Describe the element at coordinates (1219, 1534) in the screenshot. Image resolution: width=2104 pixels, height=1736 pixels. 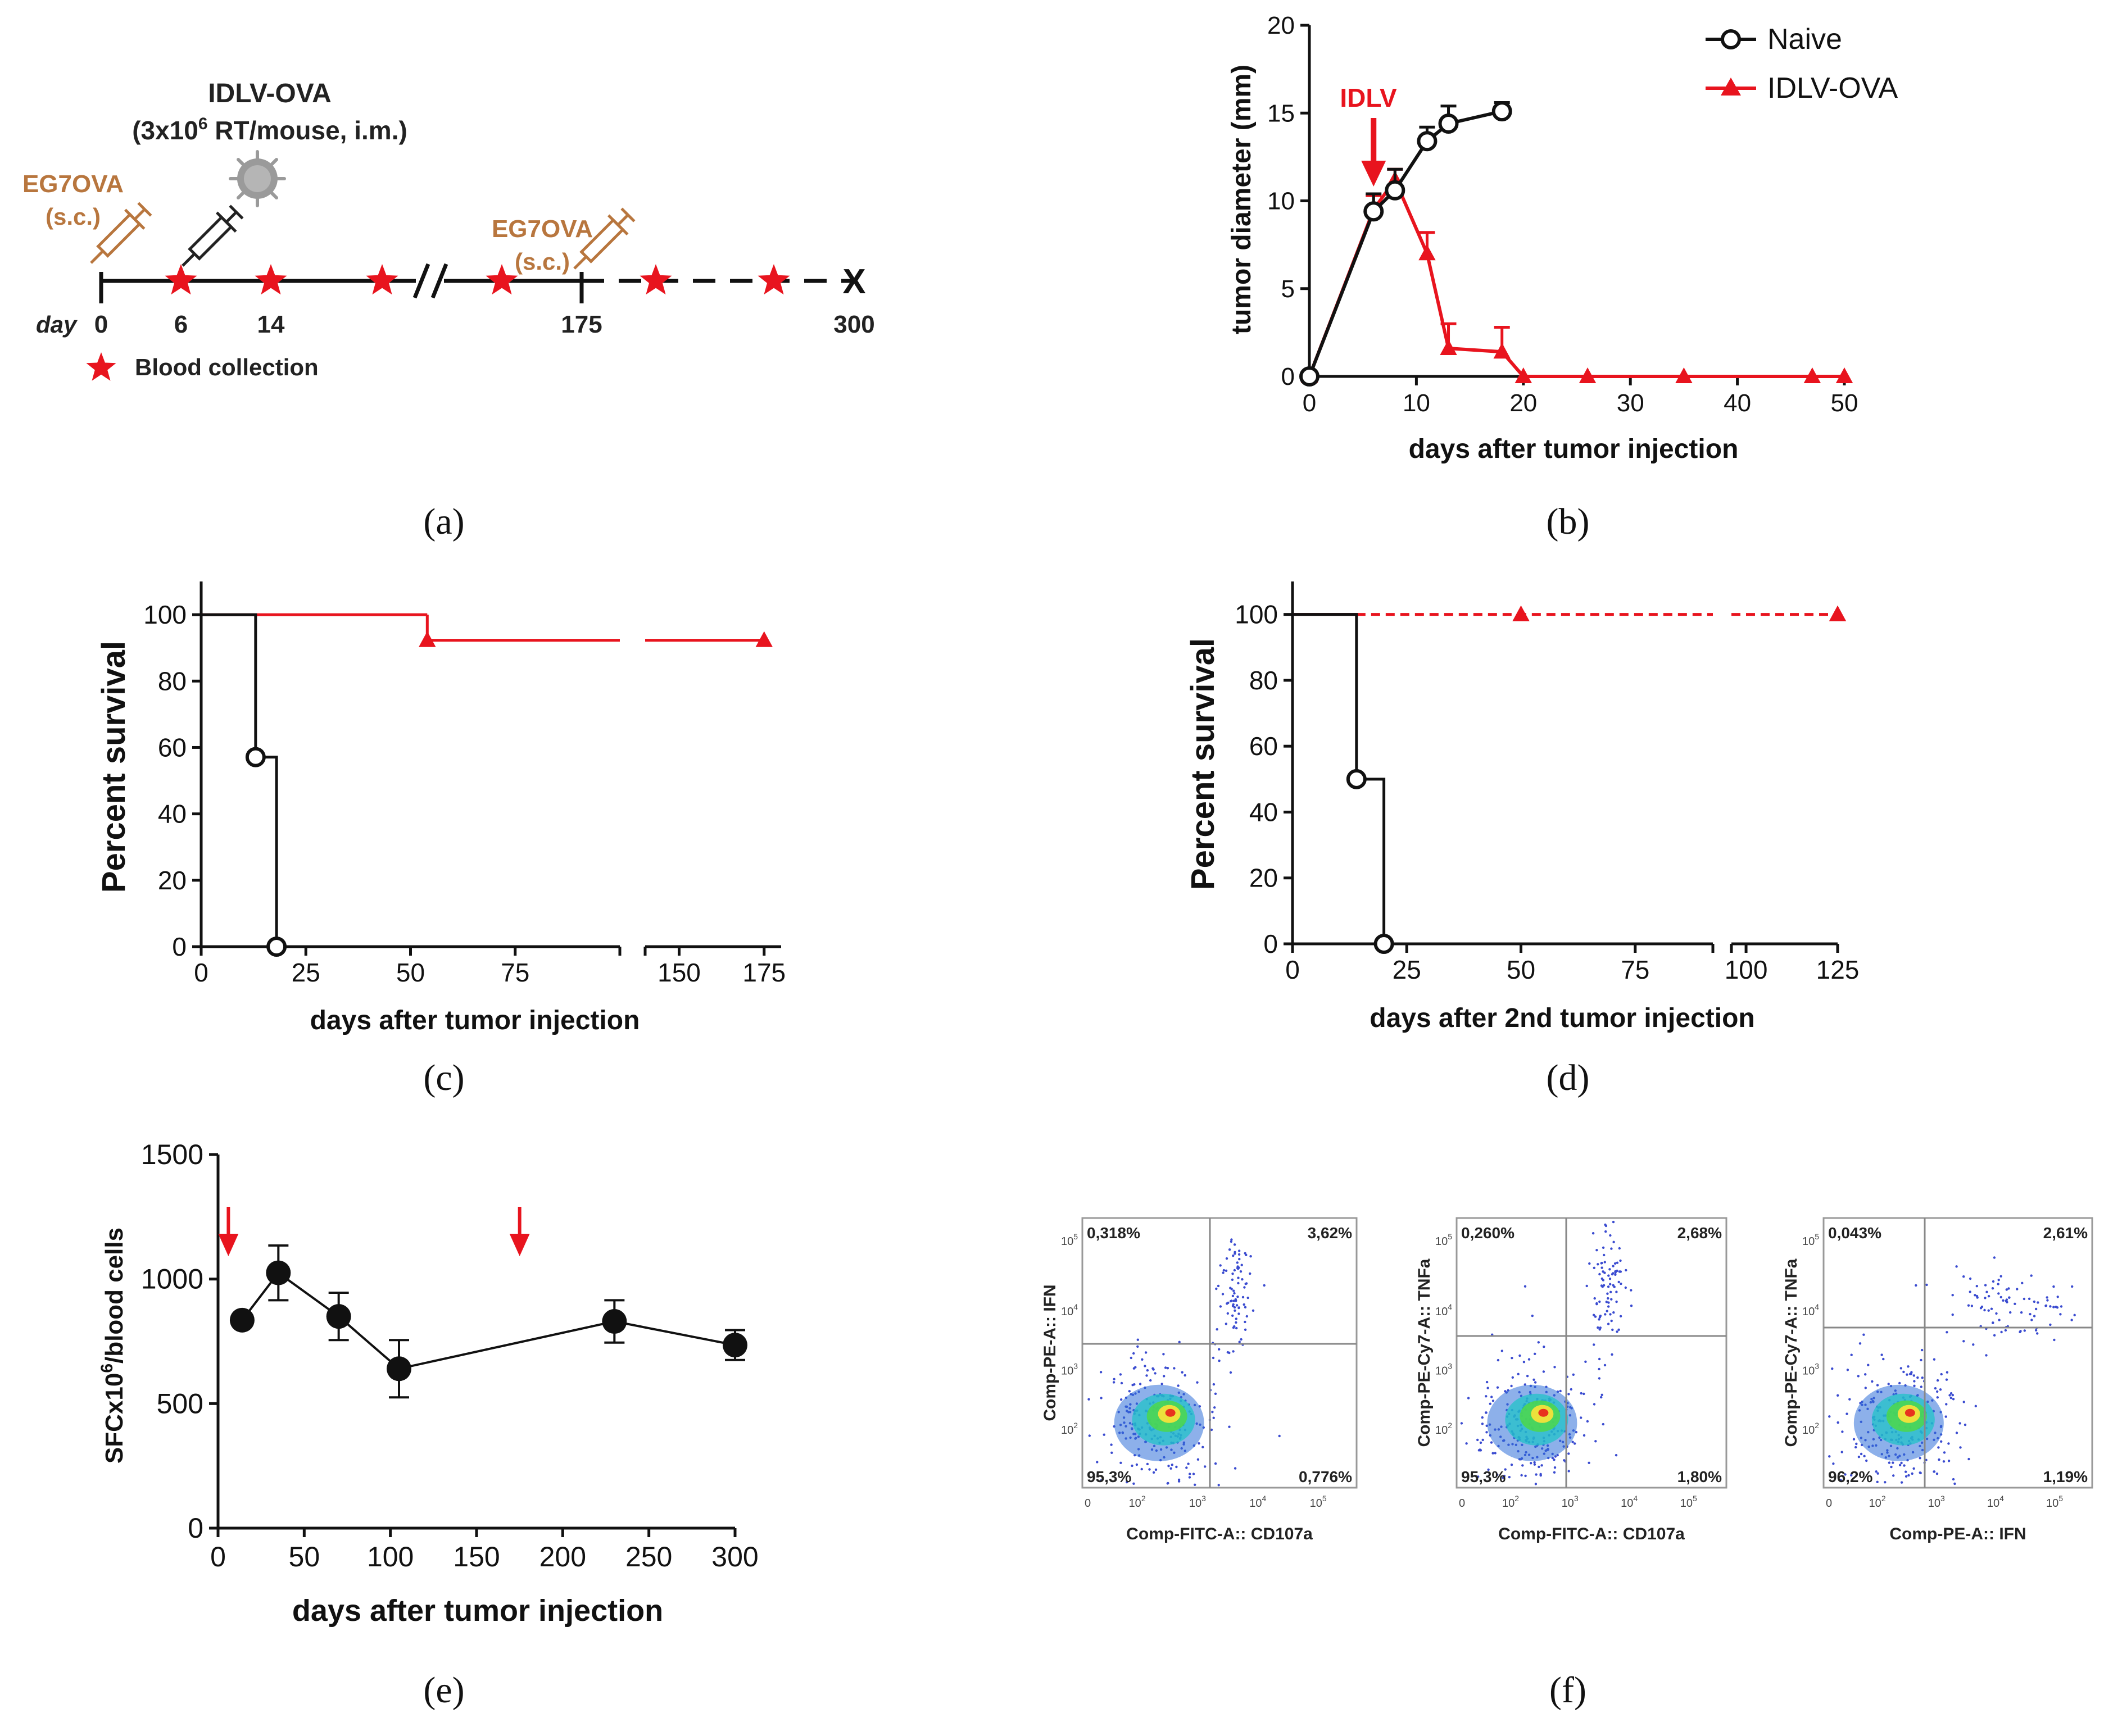
I see `flow-x-axis-label: Comp-FITC-A:: CD107a` at that location.